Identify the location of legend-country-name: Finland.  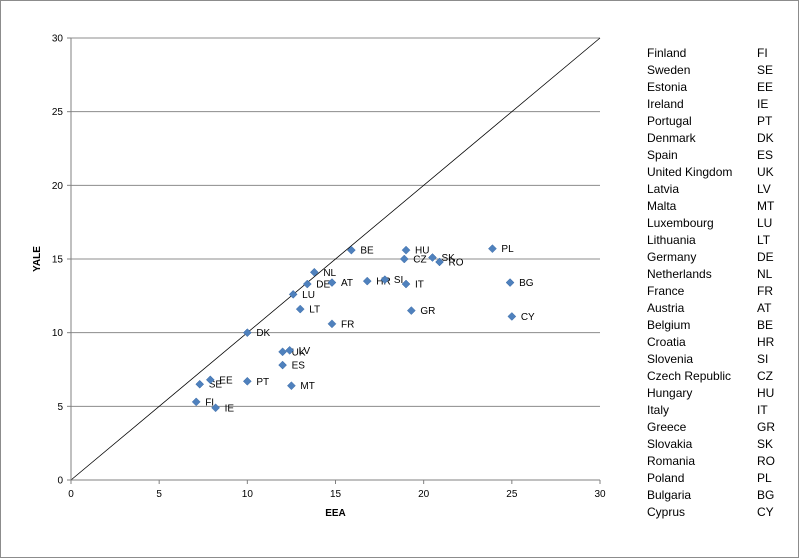
(667, 53).